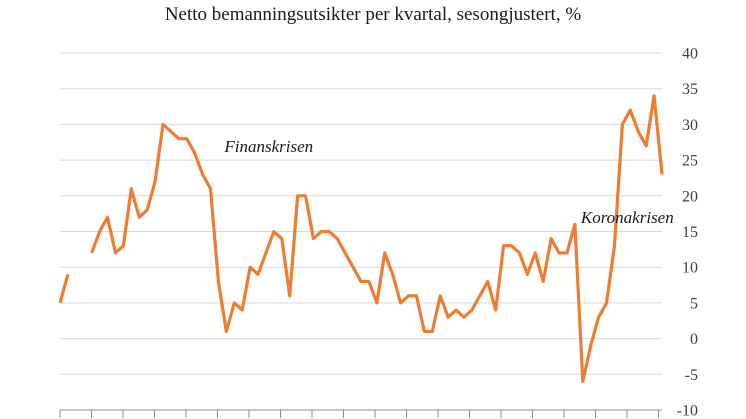 This screenshot has width=746, height=419. What do you see at coordinates (268, 146) in the screenshot?
I see `annotation-label: Finanskrisen` at bounding box center [268, 146].